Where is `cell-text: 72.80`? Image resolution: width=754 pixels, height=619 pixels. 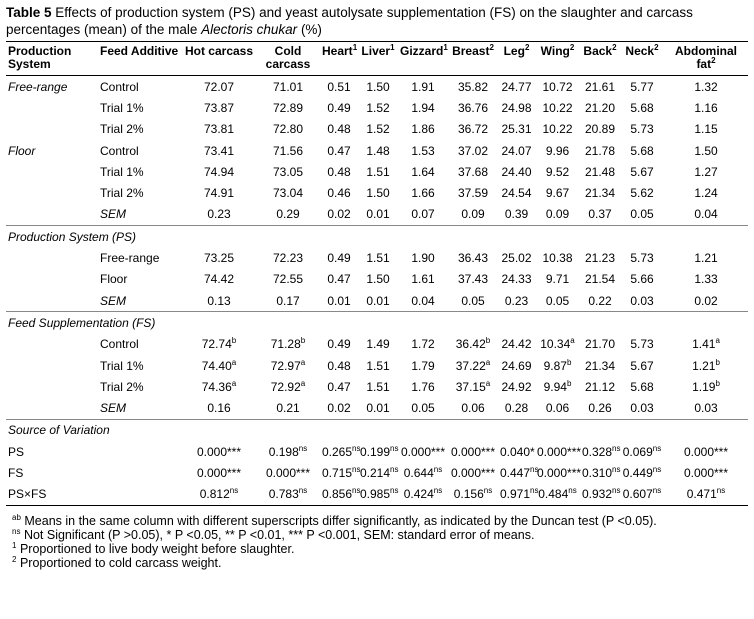 cell-text: 72.80 is located at coordinates (288, 129).